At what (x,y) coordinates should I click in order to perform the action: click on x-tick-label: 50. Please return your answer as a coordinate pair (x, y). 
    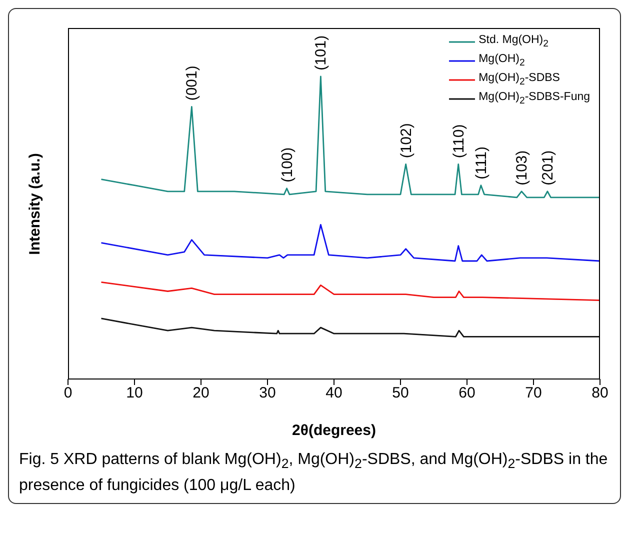
    Looking at the image, I should click on (400, 393).